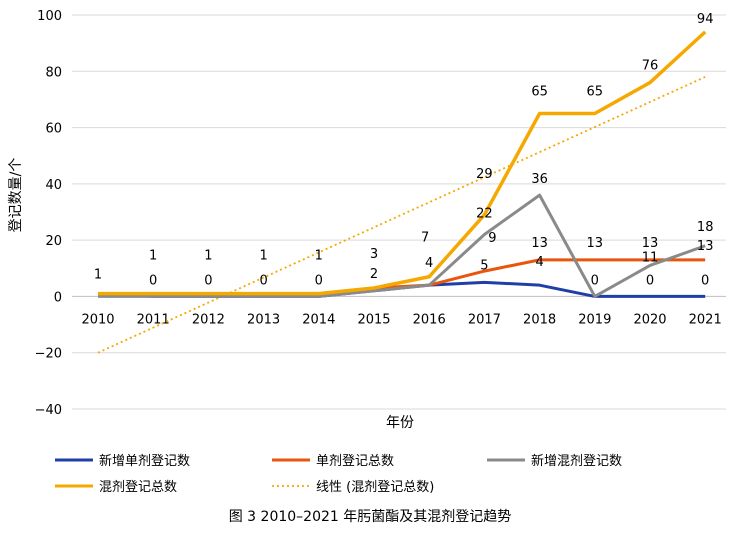 The image size is (740, 534). What do you see at coordinates (16, 195) in the screenshot?
I see `y-axis-title: 登记数量/个` at bounding box center [16, 195].